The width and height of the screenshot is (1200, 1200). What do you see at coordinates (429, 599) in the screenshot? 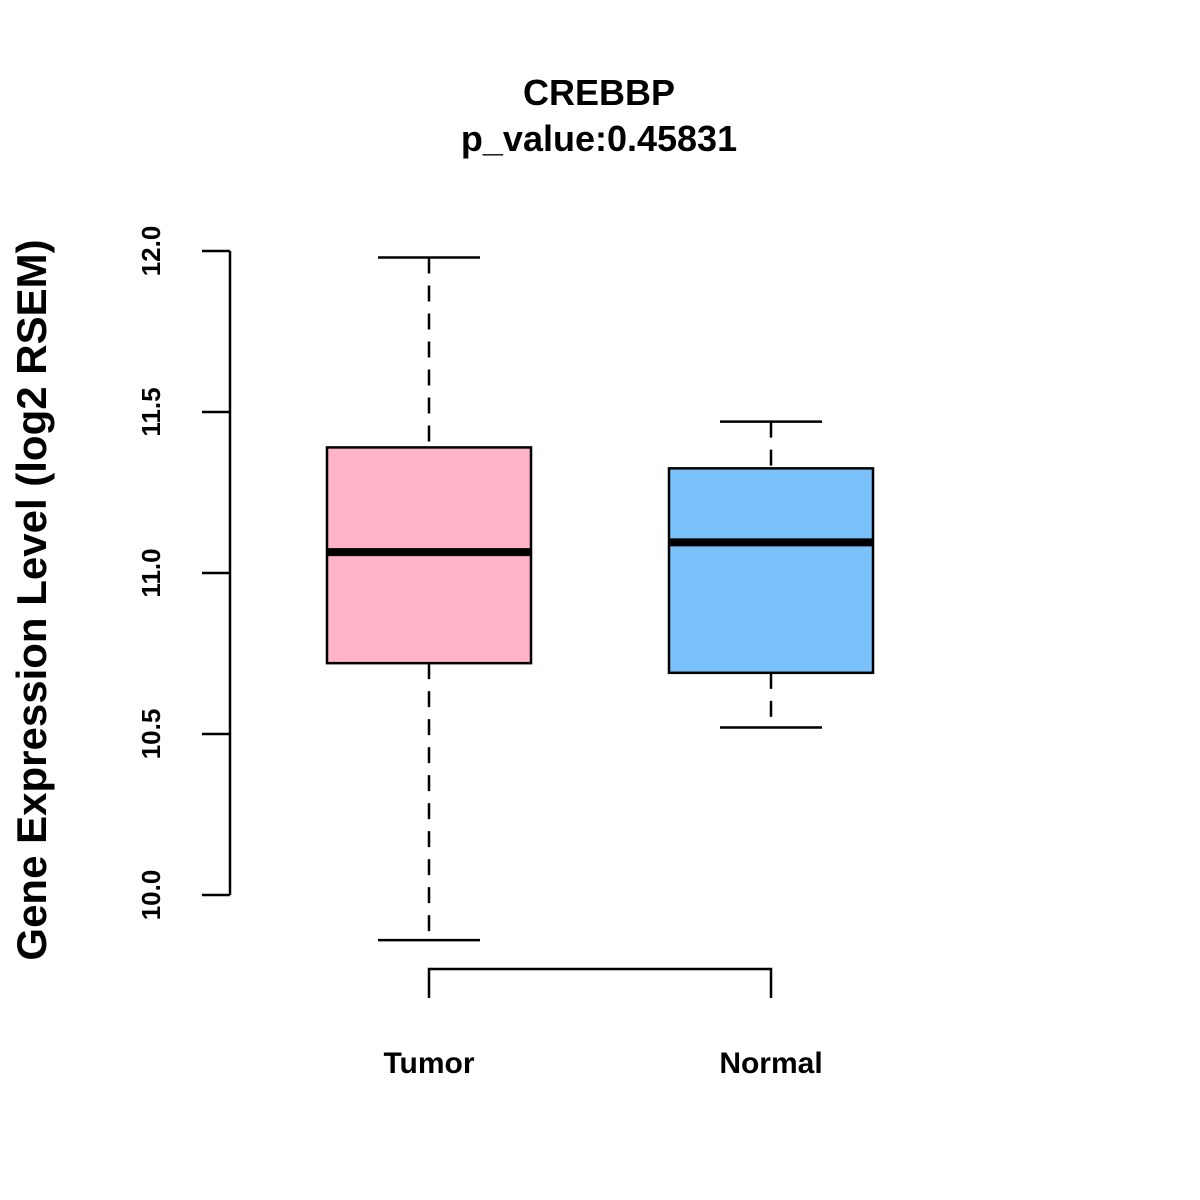
I see `box-tumor` at bounding box center [429, 599].